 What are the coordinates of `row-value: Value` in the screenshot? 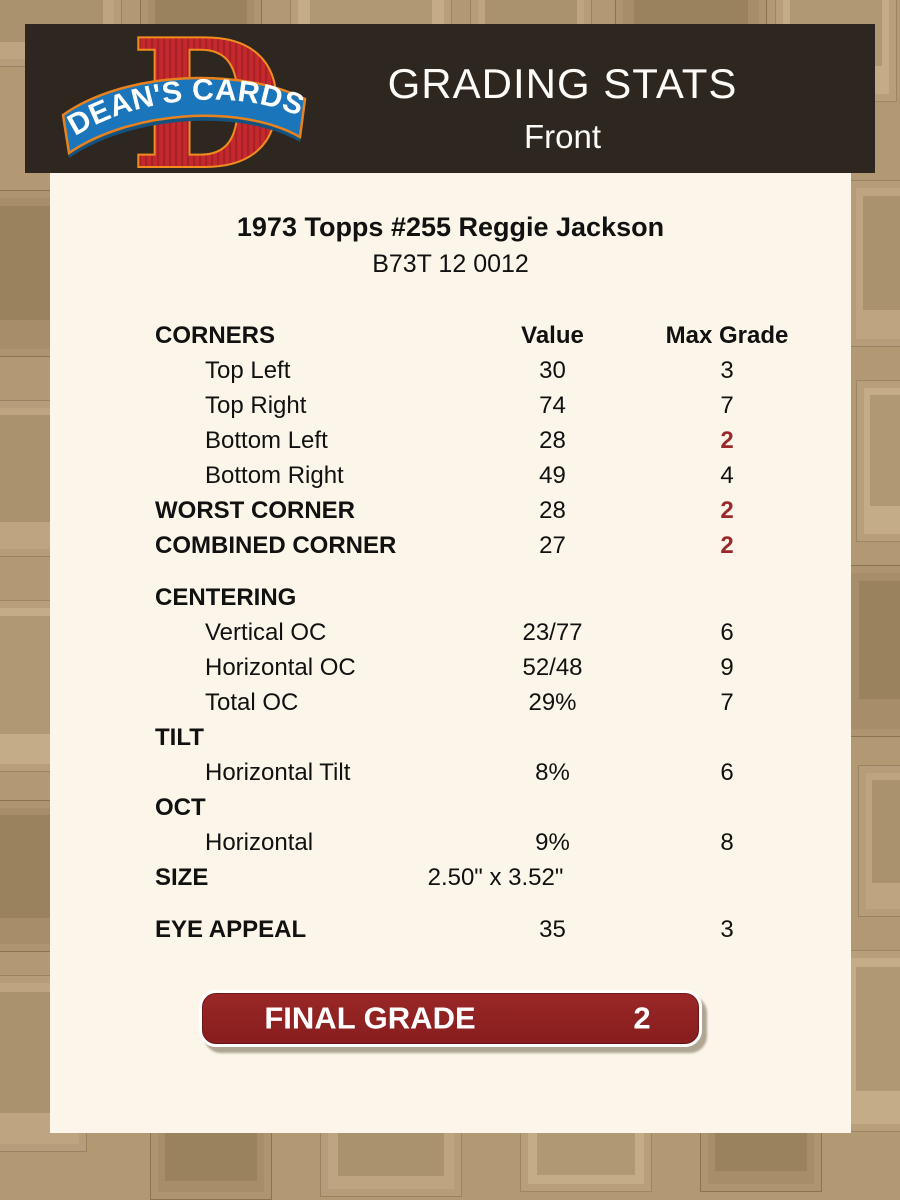 It's located at (552, 335).